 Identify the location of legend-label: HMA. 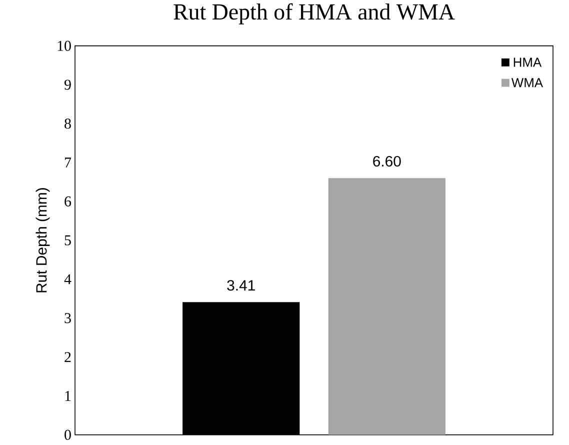
(528, 62).